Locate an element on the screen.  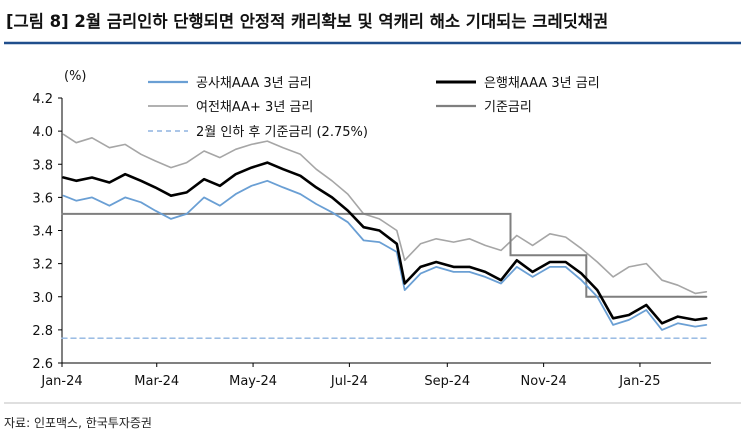
y-tick-label: 2.6 is located at coordinates (42, 364).